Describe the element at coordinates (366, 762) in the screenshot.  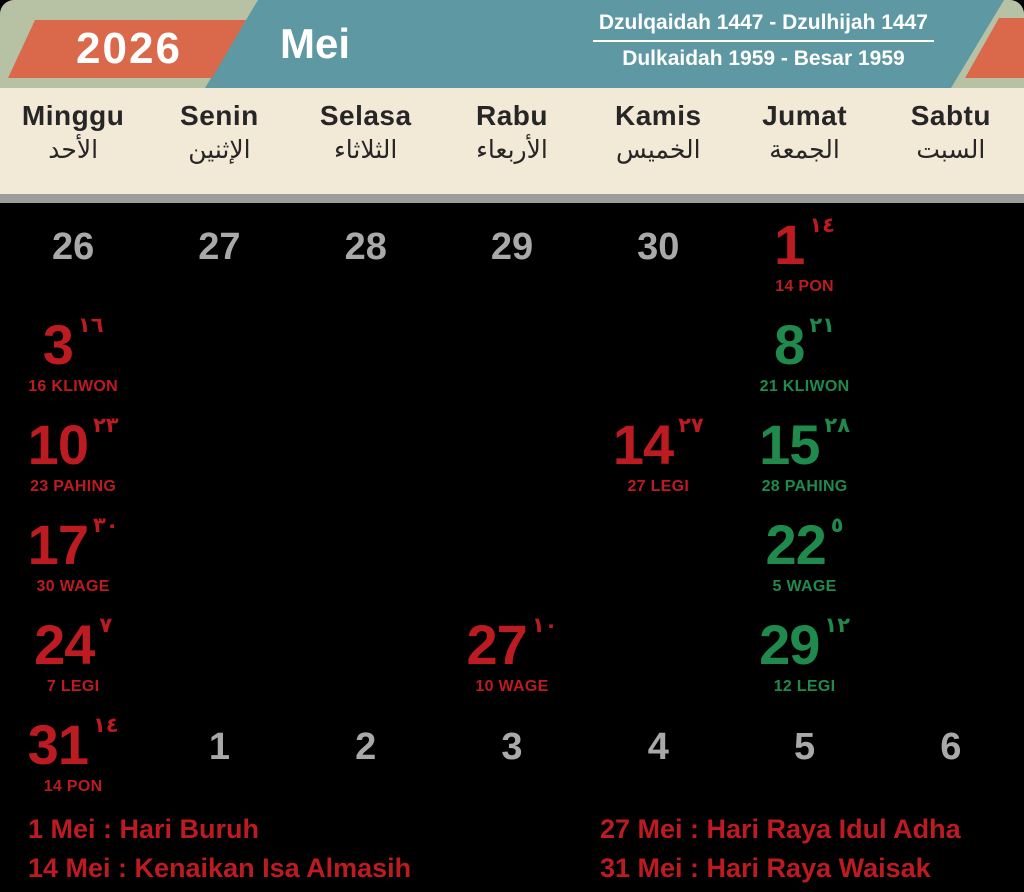
I see `date-cell: 2` at that location.